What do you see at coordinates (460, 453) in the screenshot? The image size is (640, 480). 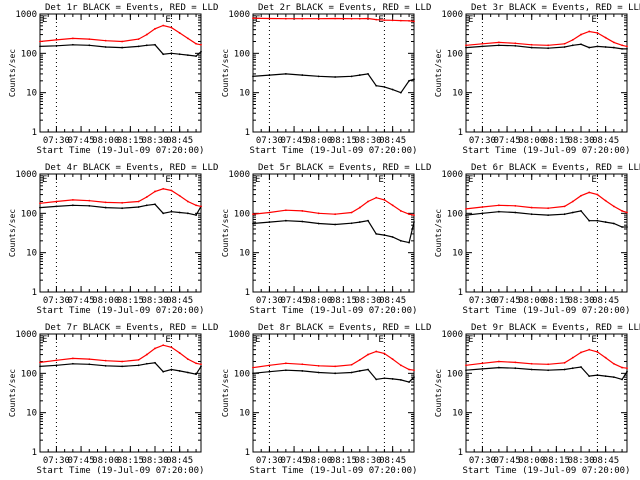 I see `y-tick-label: 1` at bounding box center [460, 453].